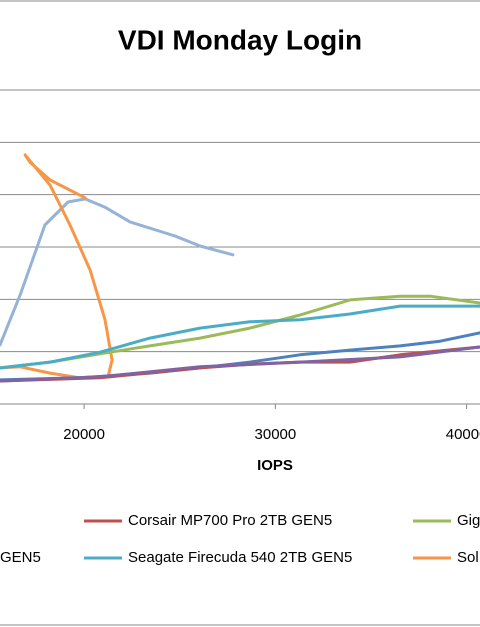  Describe the element at coordinates (468, 557) in the screenshot. I see `legend-label: Sol` at that location.